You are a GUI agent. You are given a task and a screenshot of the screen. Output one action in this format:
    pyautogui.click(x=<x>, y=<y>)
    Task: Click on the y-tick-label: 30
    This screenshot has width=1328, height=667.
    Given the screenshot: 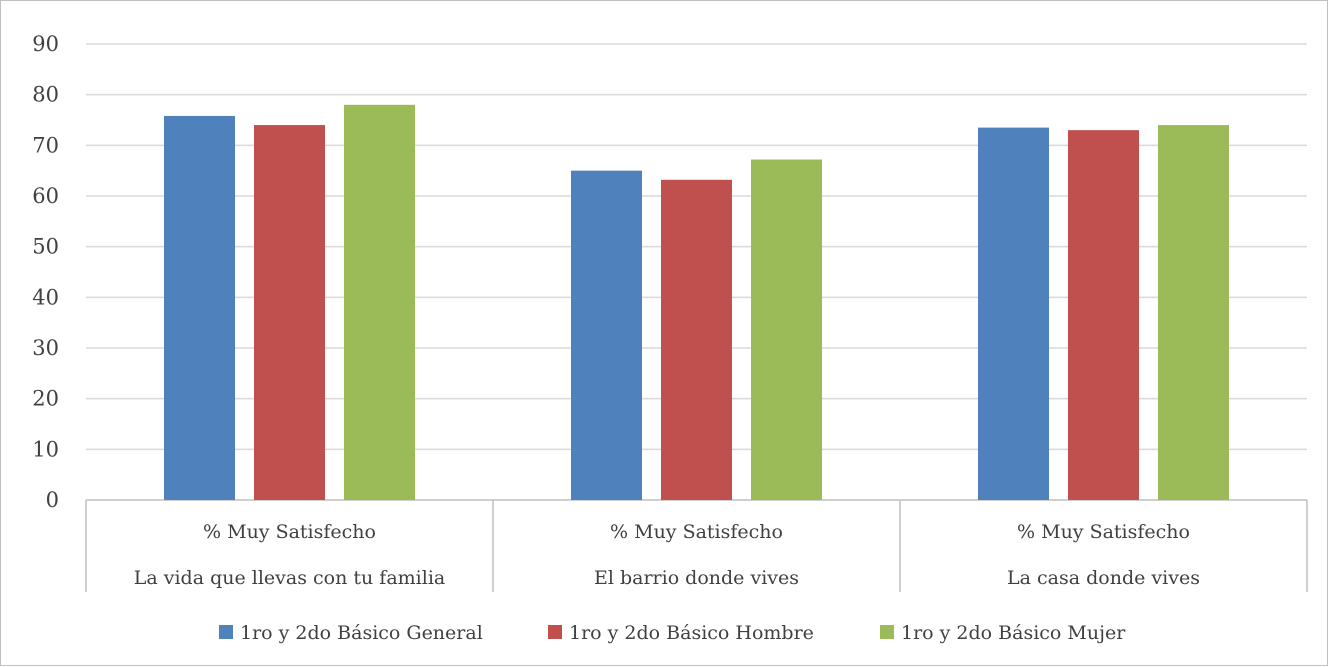 What is the action you would take?
    pyautogui.click(x=45, y=348)
    